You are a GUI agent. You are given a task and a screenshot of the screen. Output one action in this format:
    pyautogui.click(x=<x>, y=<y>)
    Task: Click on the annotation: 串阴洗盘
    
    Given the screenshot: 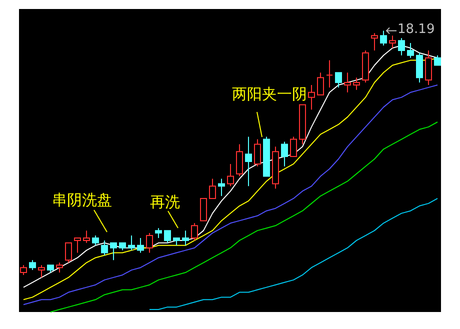 What is the action you would take?
    pyautogui.click(x=82, y=200)
    